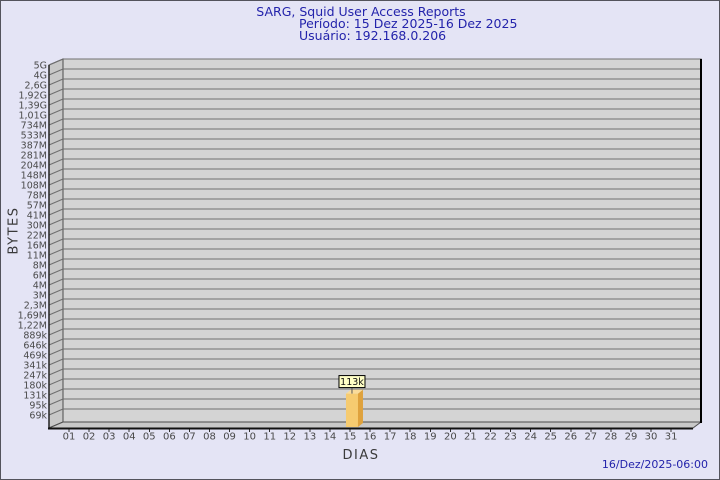 This screenshot has width=720, height=480. I want to click on y-tick-label: 11M, so click(37, 256).